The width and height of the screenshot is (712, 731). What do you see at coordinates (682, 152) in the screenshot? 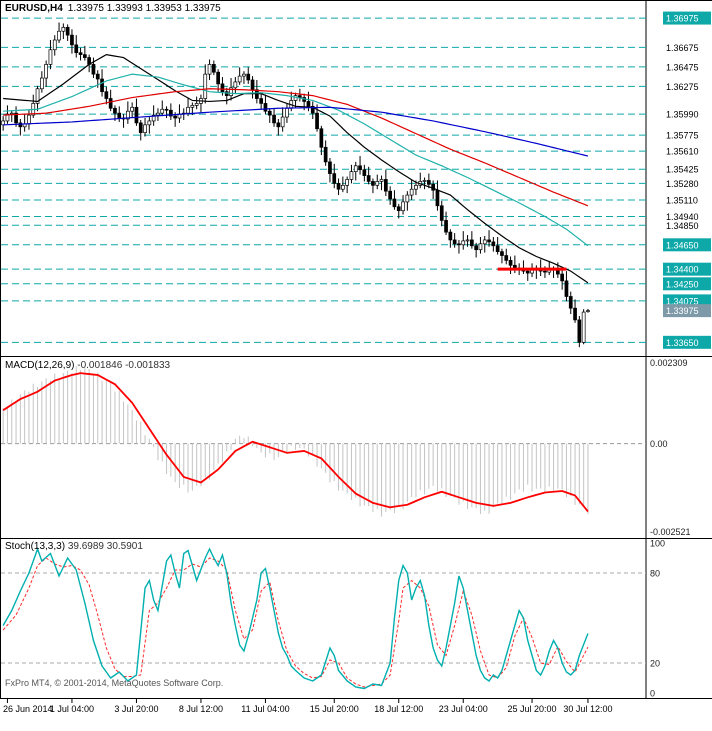
I see `price-level-label: 1.35610` at bounding box center [682, 152].